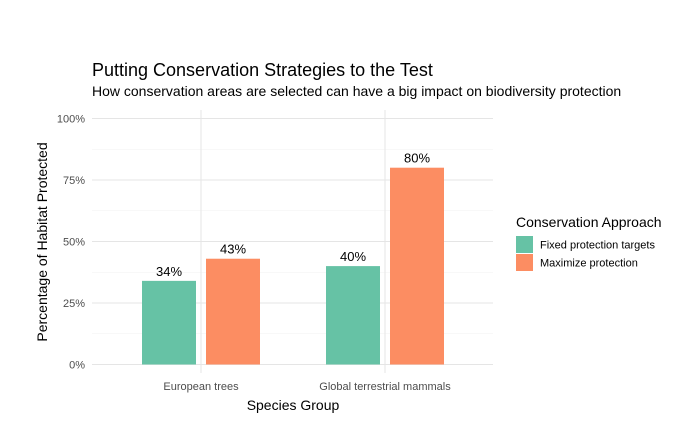  What do you see at coordinates (201, 387) in the screenshot?
I see `x-tick-label: European trees` at bounding box center [201, 387].